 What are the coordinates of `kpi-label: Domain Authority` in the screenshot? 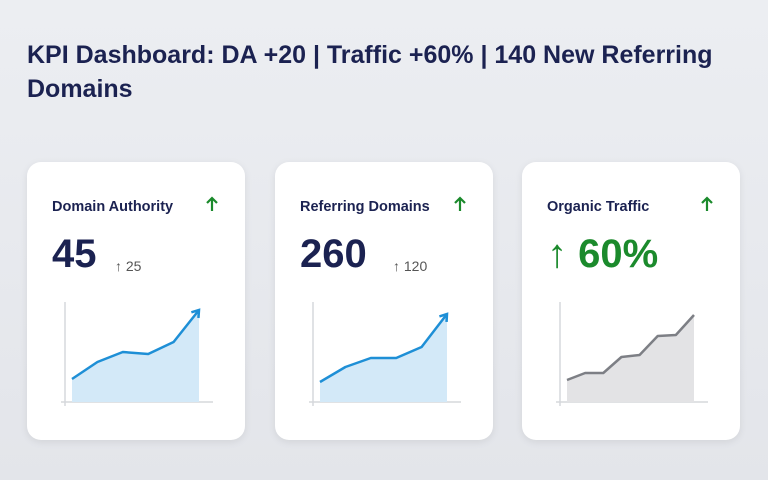 It's located at (113, 207).